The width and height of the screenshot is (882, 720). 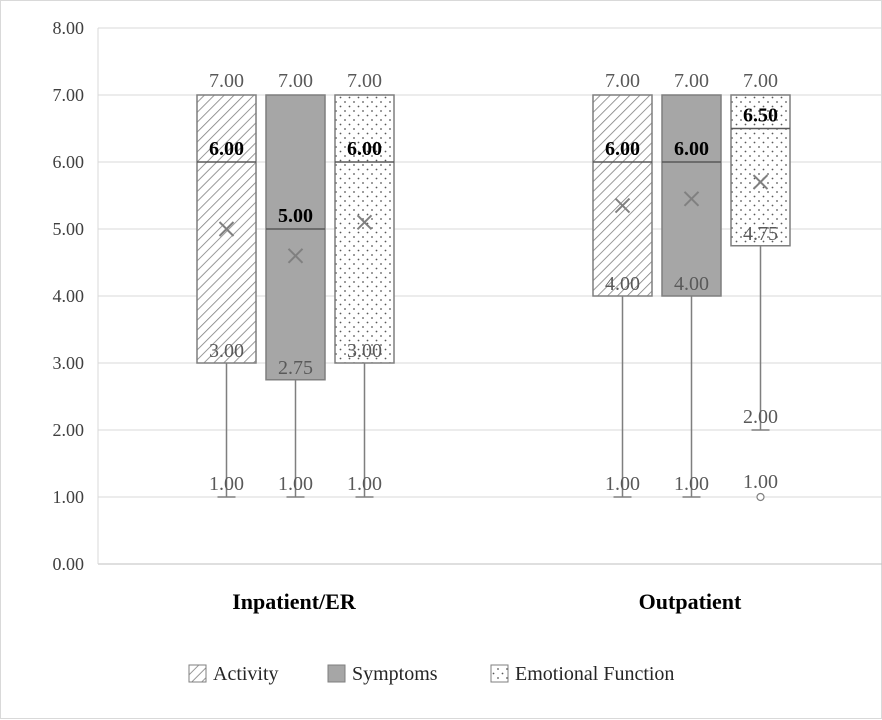 What do you see at coordinates (690, 601) in the screenshot?
I see `category-label: Outpatient` at bounding box center [690, 601].